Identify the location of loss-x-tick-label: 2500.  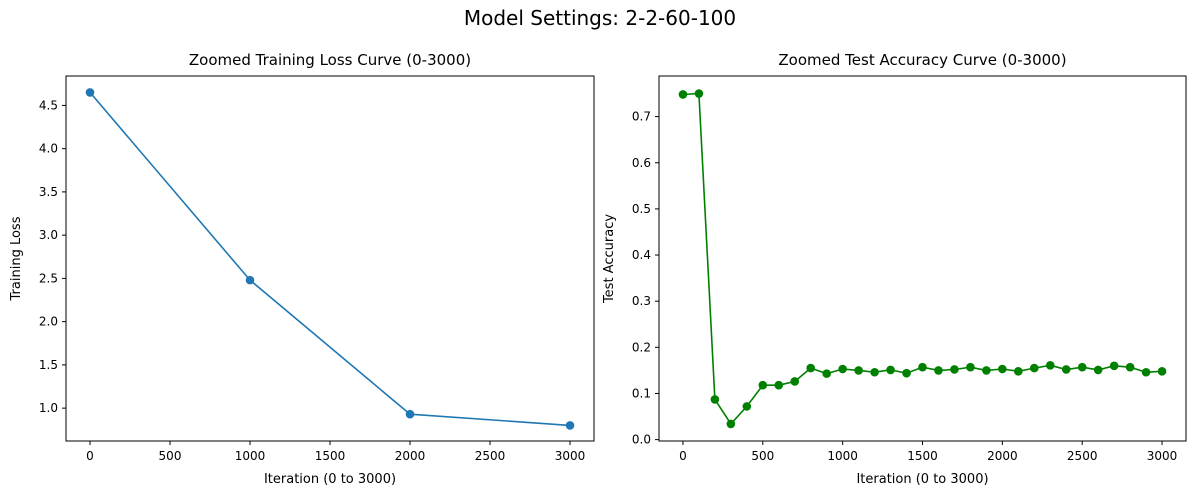
(490, 456).